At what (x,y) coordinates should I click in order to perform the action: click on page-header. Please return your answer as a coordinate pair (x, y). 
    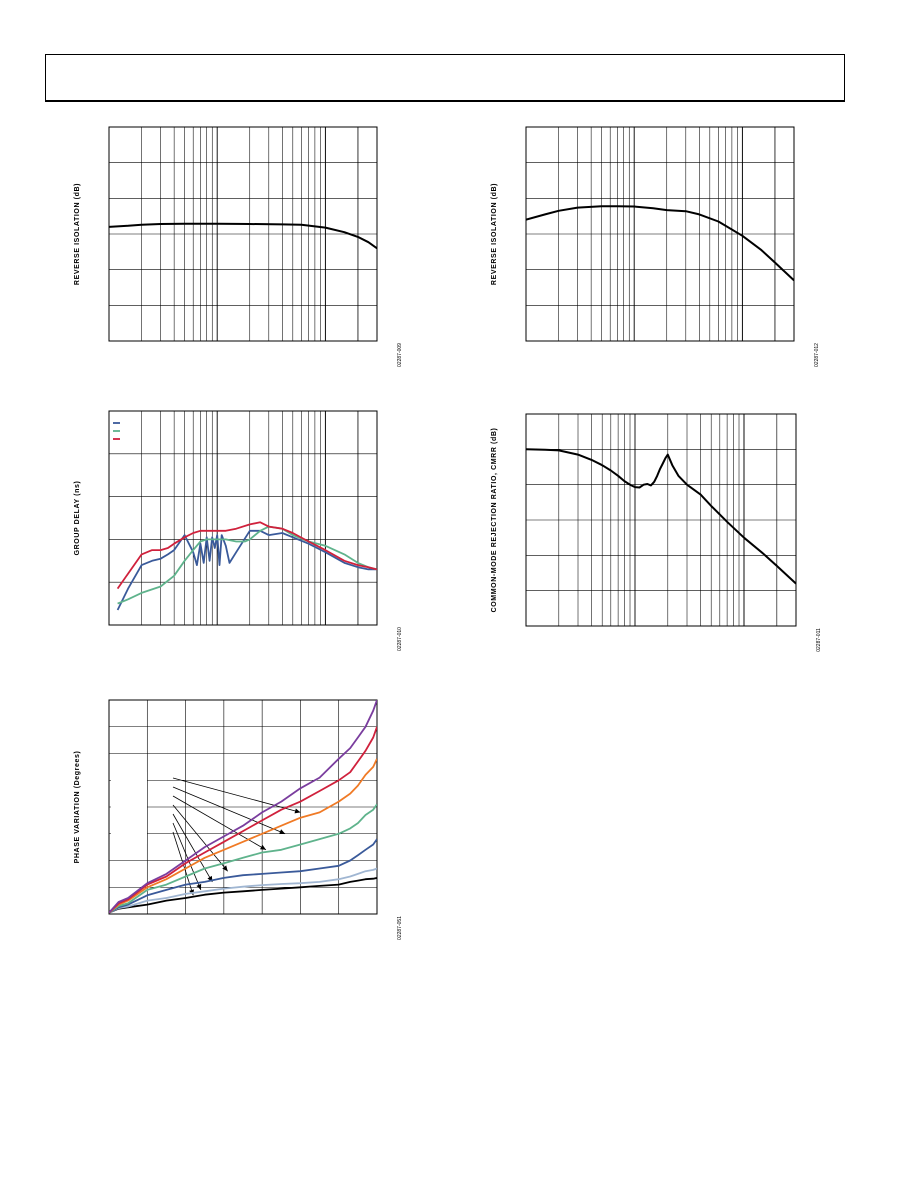
    Looking at the image, I should click on (445, 78).